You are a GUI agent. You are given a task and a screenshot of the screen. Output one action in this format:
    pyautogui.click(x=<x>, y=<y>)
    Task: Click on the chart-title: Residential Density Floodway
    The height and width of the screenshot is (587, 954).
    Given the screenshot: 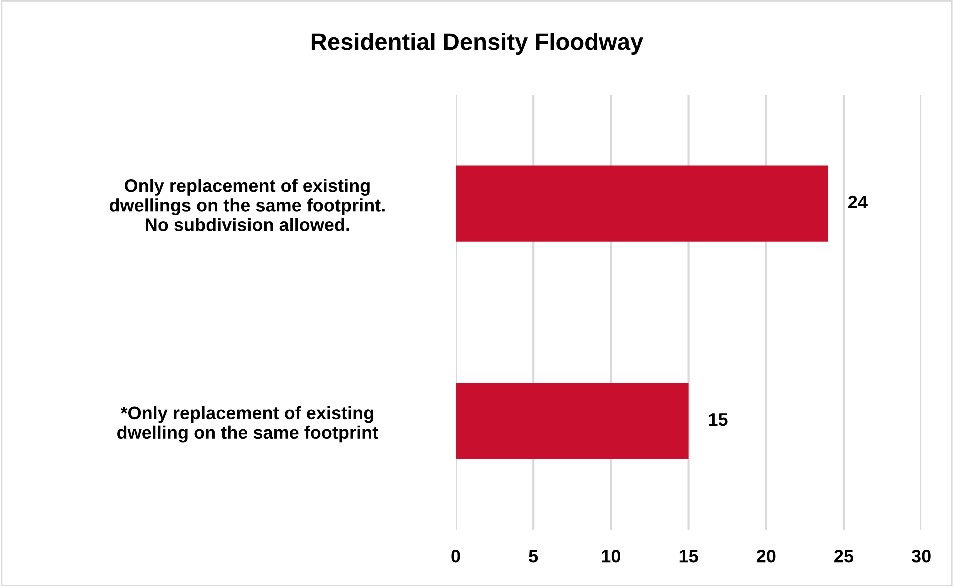 What is the action you would take?
    pyautogui.click(x=478, y=44)
    